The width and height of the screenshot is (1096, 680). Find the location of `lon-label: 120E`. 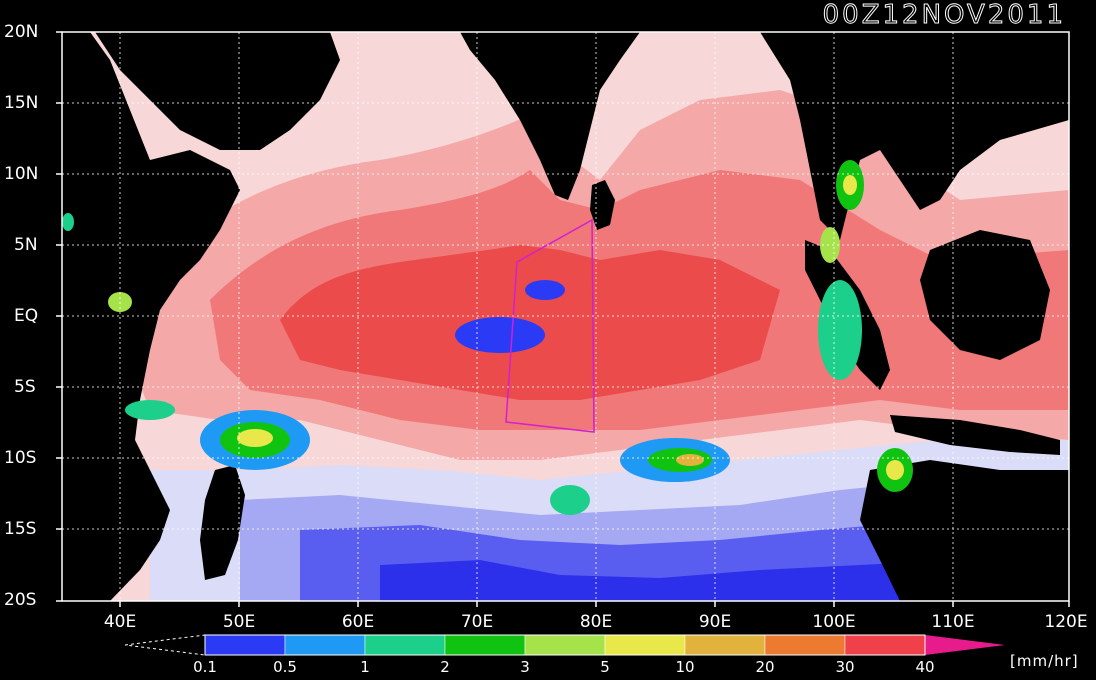

lon-label: 120E is located at coordinates (1066, 622).